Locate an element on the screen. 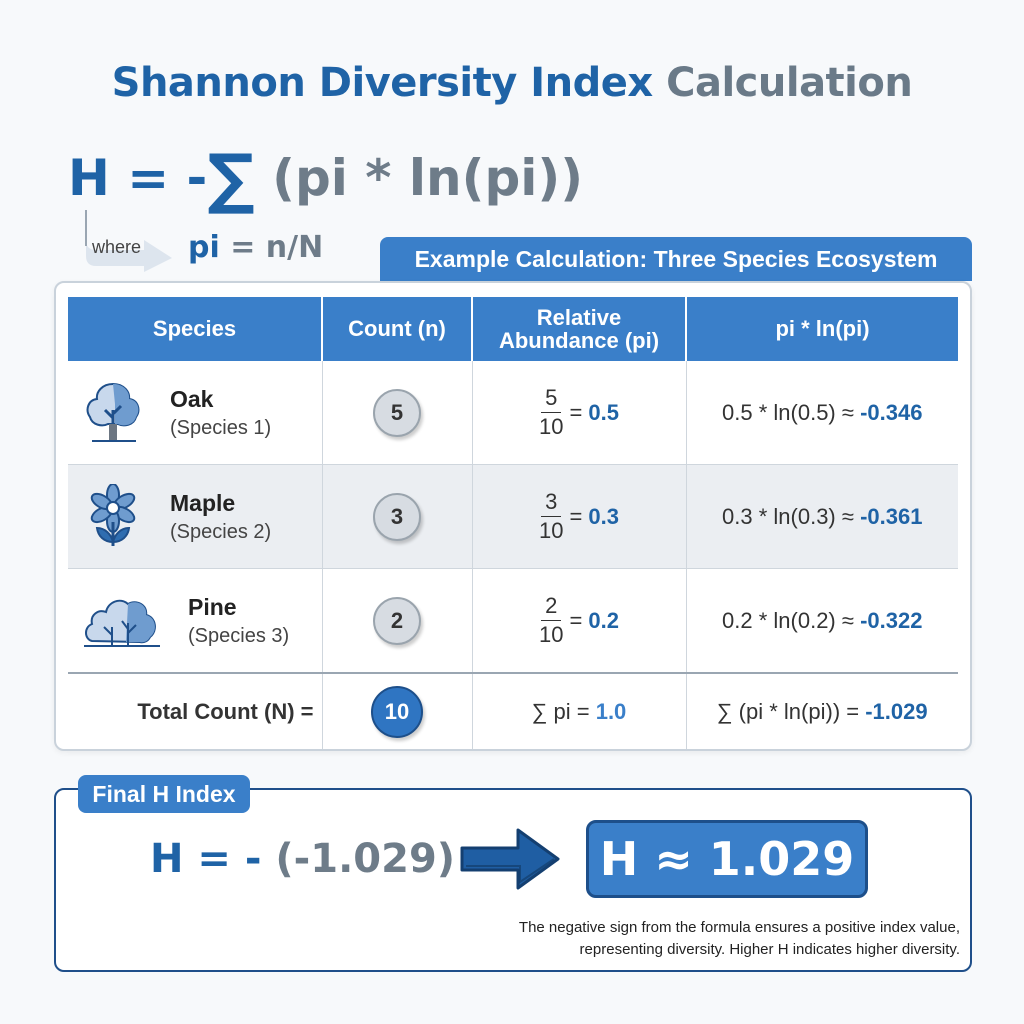 This screenshot has width=1024, height=1024. fraction-numerator: 5 is located at coordinates (551, 398).